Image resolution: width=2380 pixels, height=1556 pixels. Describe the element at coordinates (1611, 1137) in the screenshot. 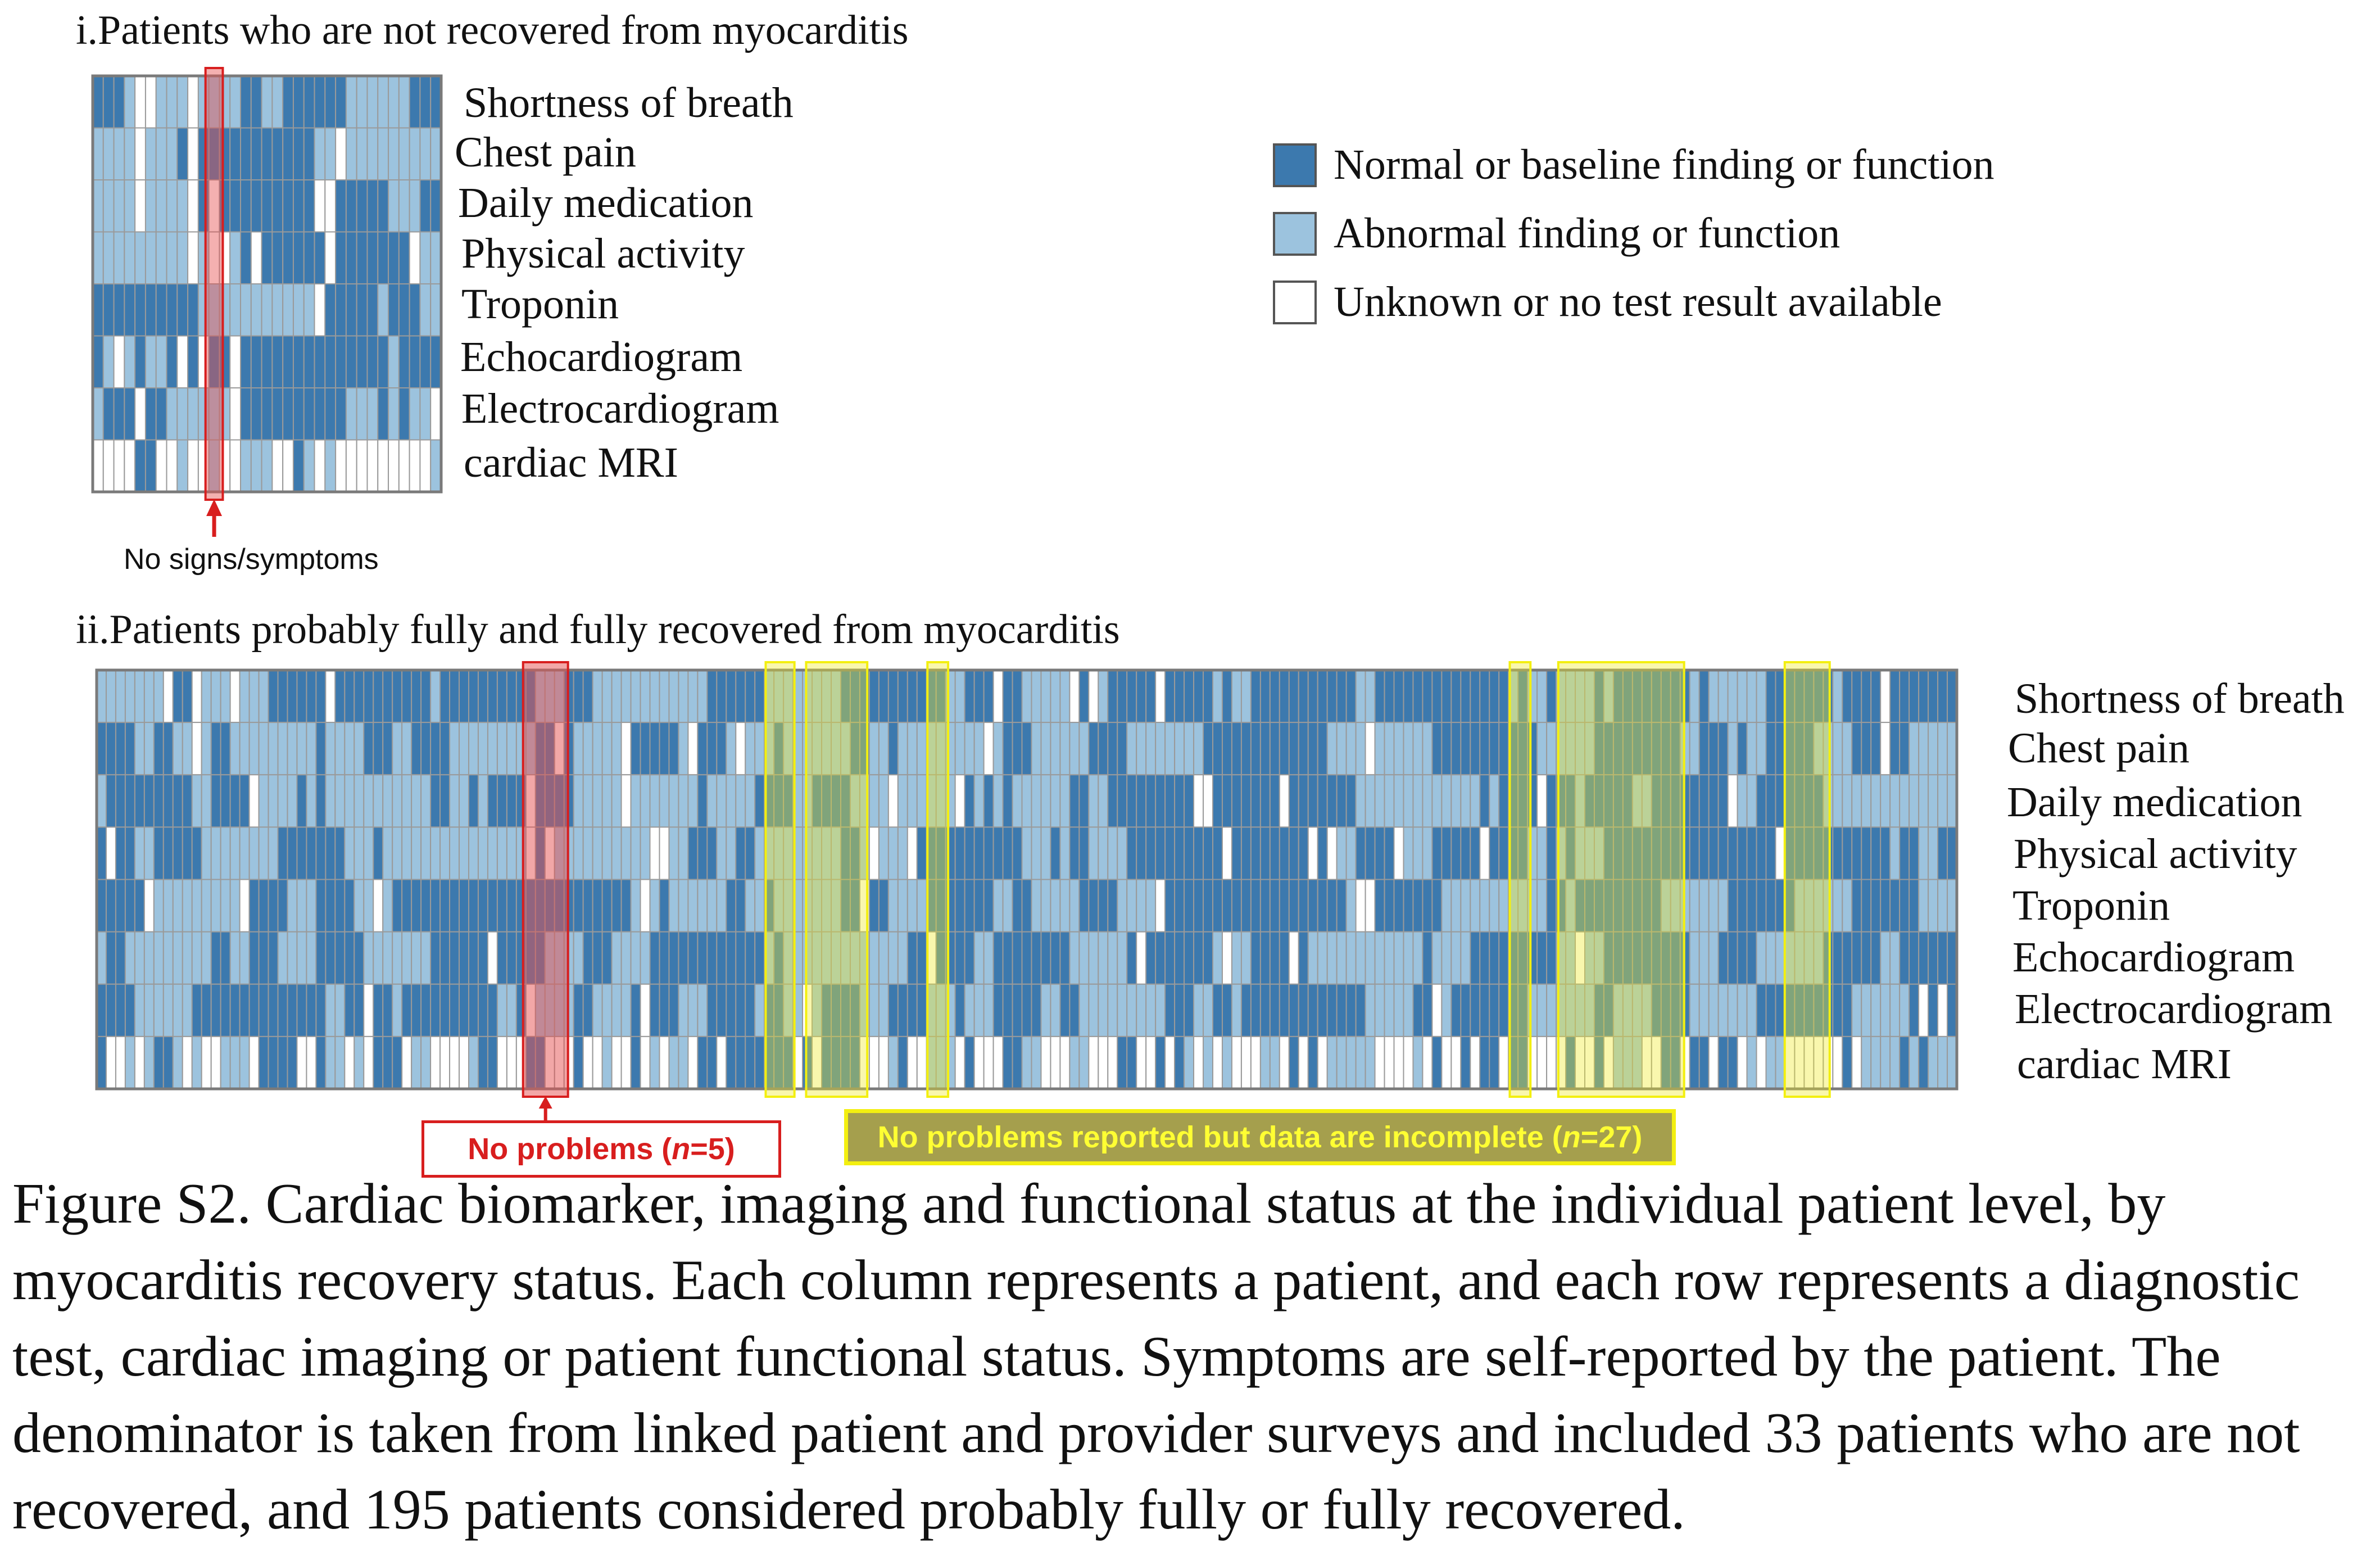

I see `label-suffix: =27)` at that location.